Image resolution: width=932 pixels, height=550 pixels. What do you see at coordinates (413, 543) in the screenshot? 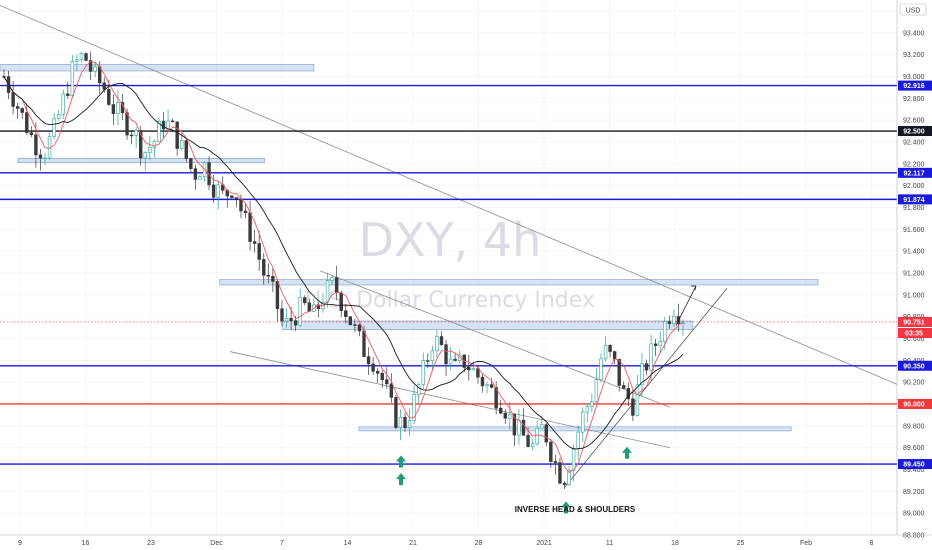
I see `x-tick-label: 21` at bounding box center [413, 543].